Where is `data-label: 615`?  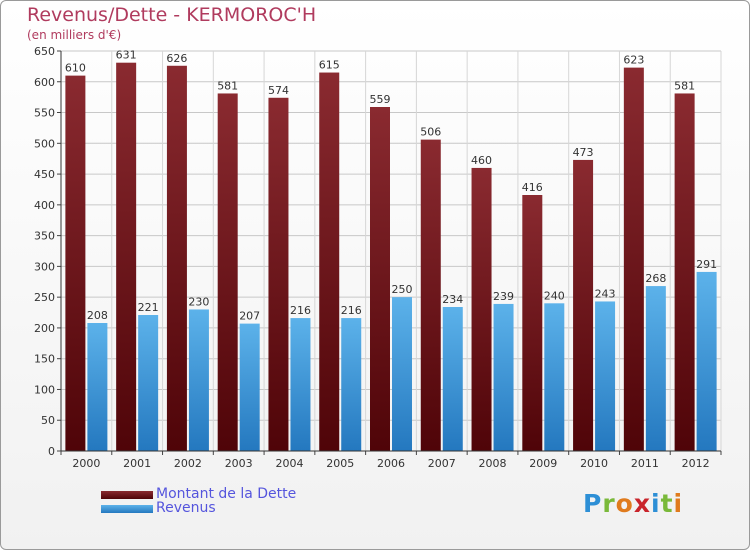 data-label: 615 is located at coordinates (329, 65).